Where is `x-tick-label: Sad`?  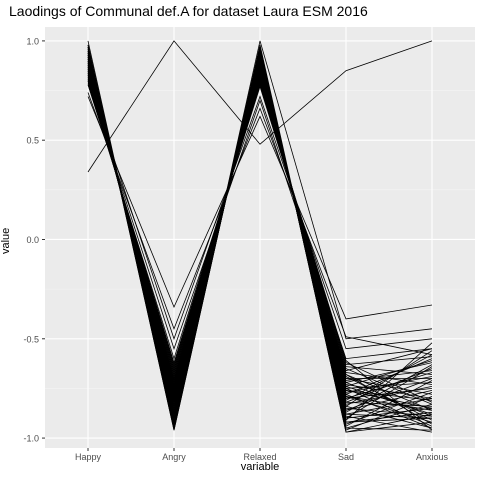
x-tick-label: Sad is located at coordinates (346, 457).